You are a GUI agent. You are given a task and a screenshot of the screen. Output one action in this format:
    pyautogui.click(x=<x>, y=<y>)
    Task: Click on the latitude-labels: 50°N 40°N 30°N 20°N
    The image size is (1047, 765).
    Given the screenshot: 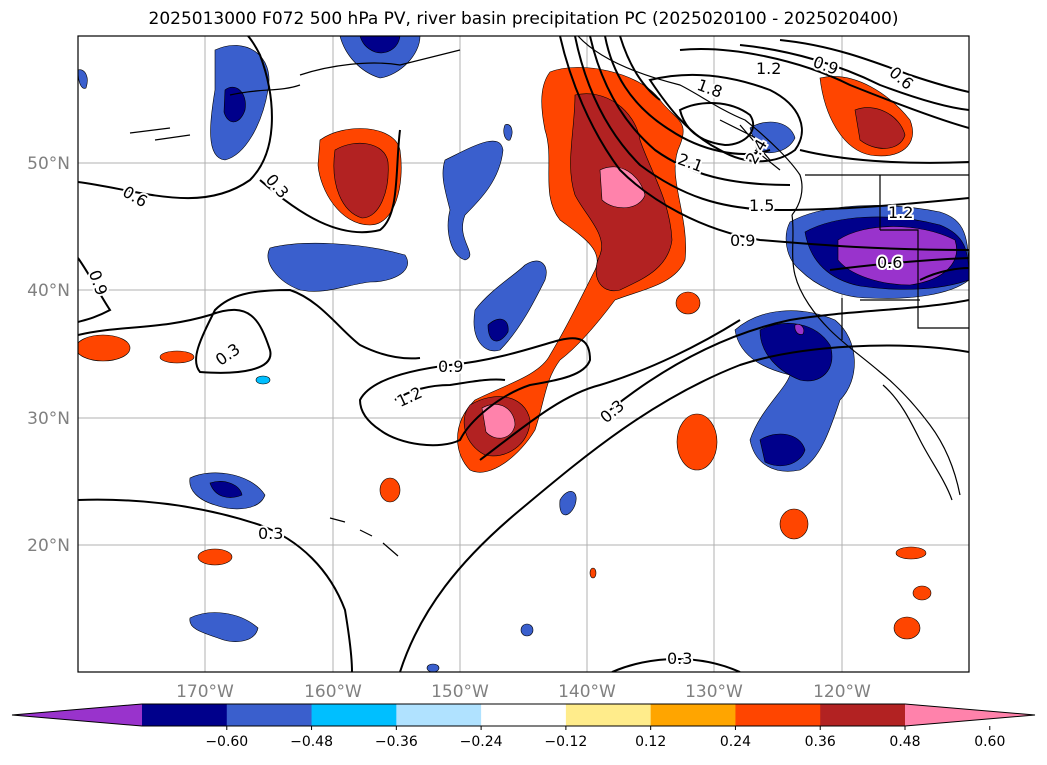 What is the action you would take?
    pyautogui.click(x=48, y=355)
    